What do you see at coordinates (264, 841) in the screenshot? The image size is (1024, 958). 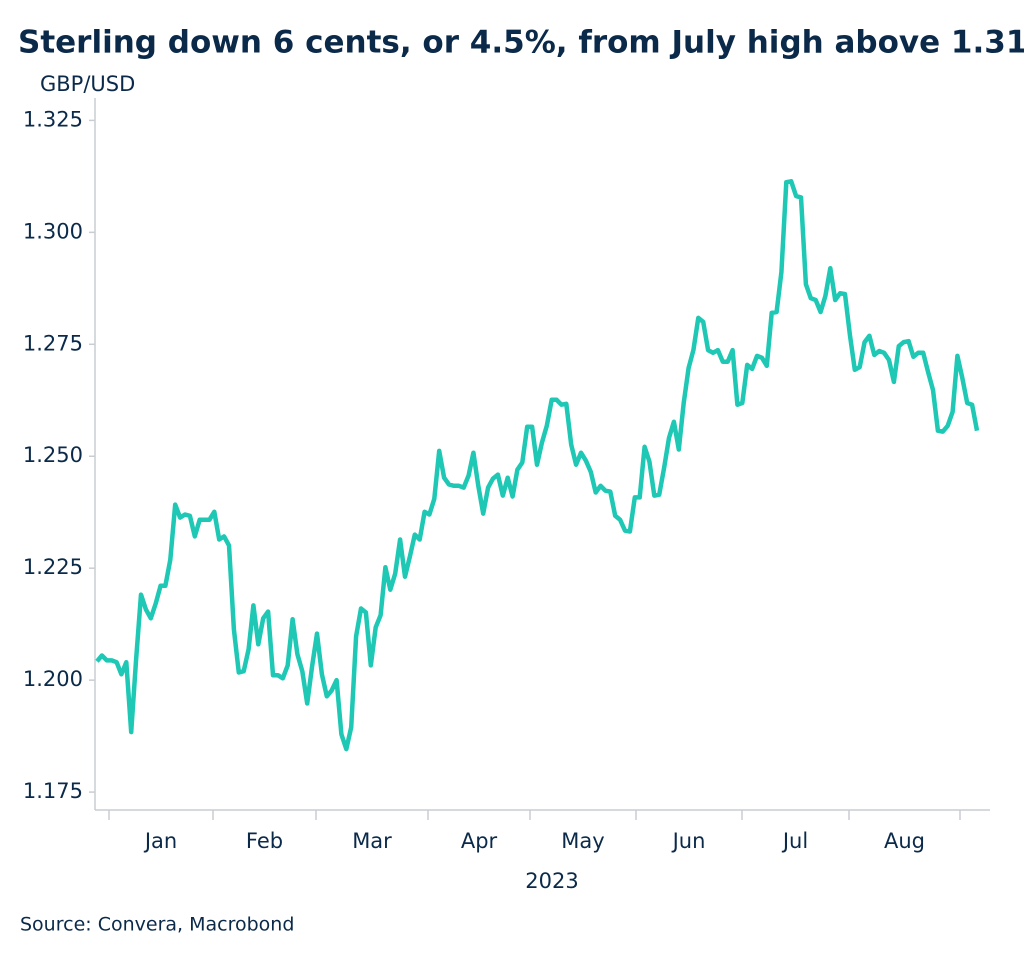 I see `x-tick-label: Feb` at bounding box center [264, 841].